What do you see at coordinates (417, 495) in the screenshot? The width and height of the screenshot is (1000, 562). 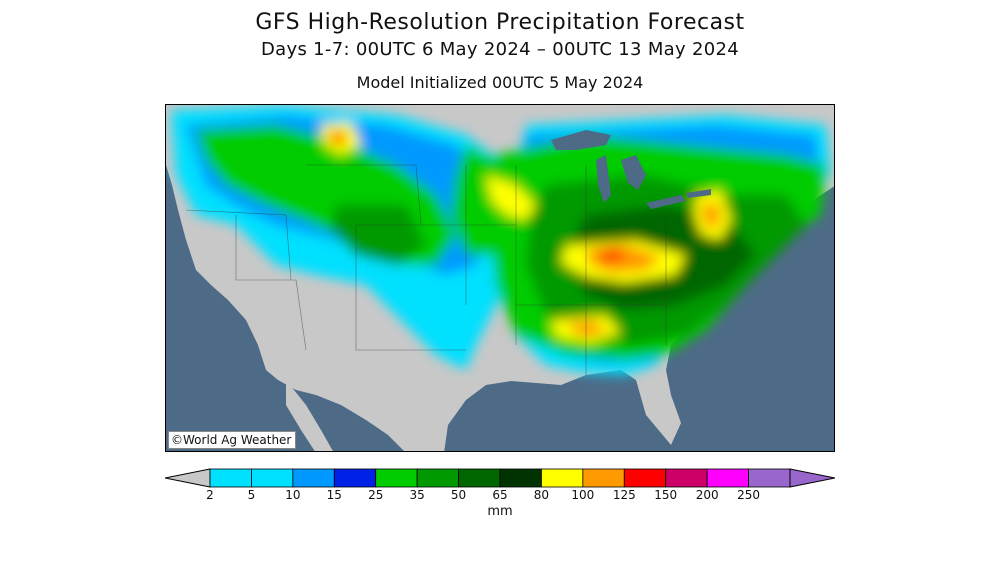 I see `legend-tick-label: 35` at bounding box center [417, 495].